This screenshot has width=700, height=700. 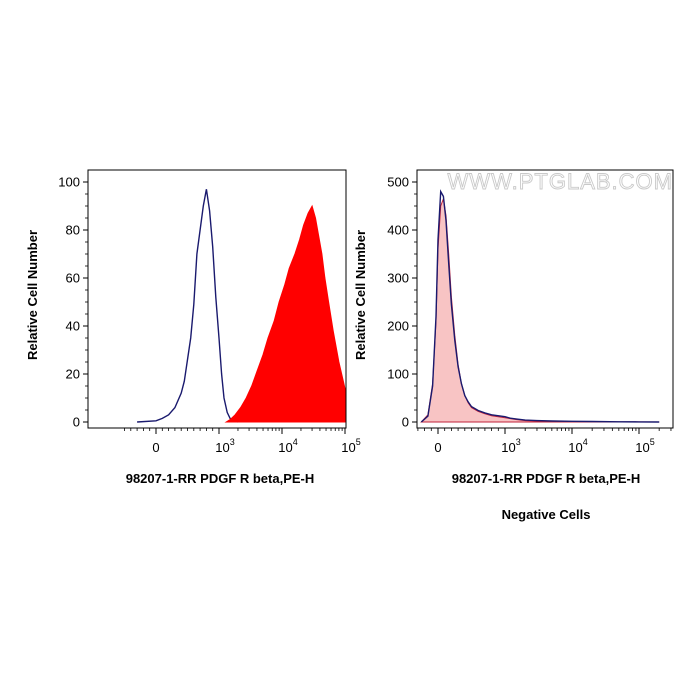 I want to click on y-tick-label: 300, so click(x=398, y=278).